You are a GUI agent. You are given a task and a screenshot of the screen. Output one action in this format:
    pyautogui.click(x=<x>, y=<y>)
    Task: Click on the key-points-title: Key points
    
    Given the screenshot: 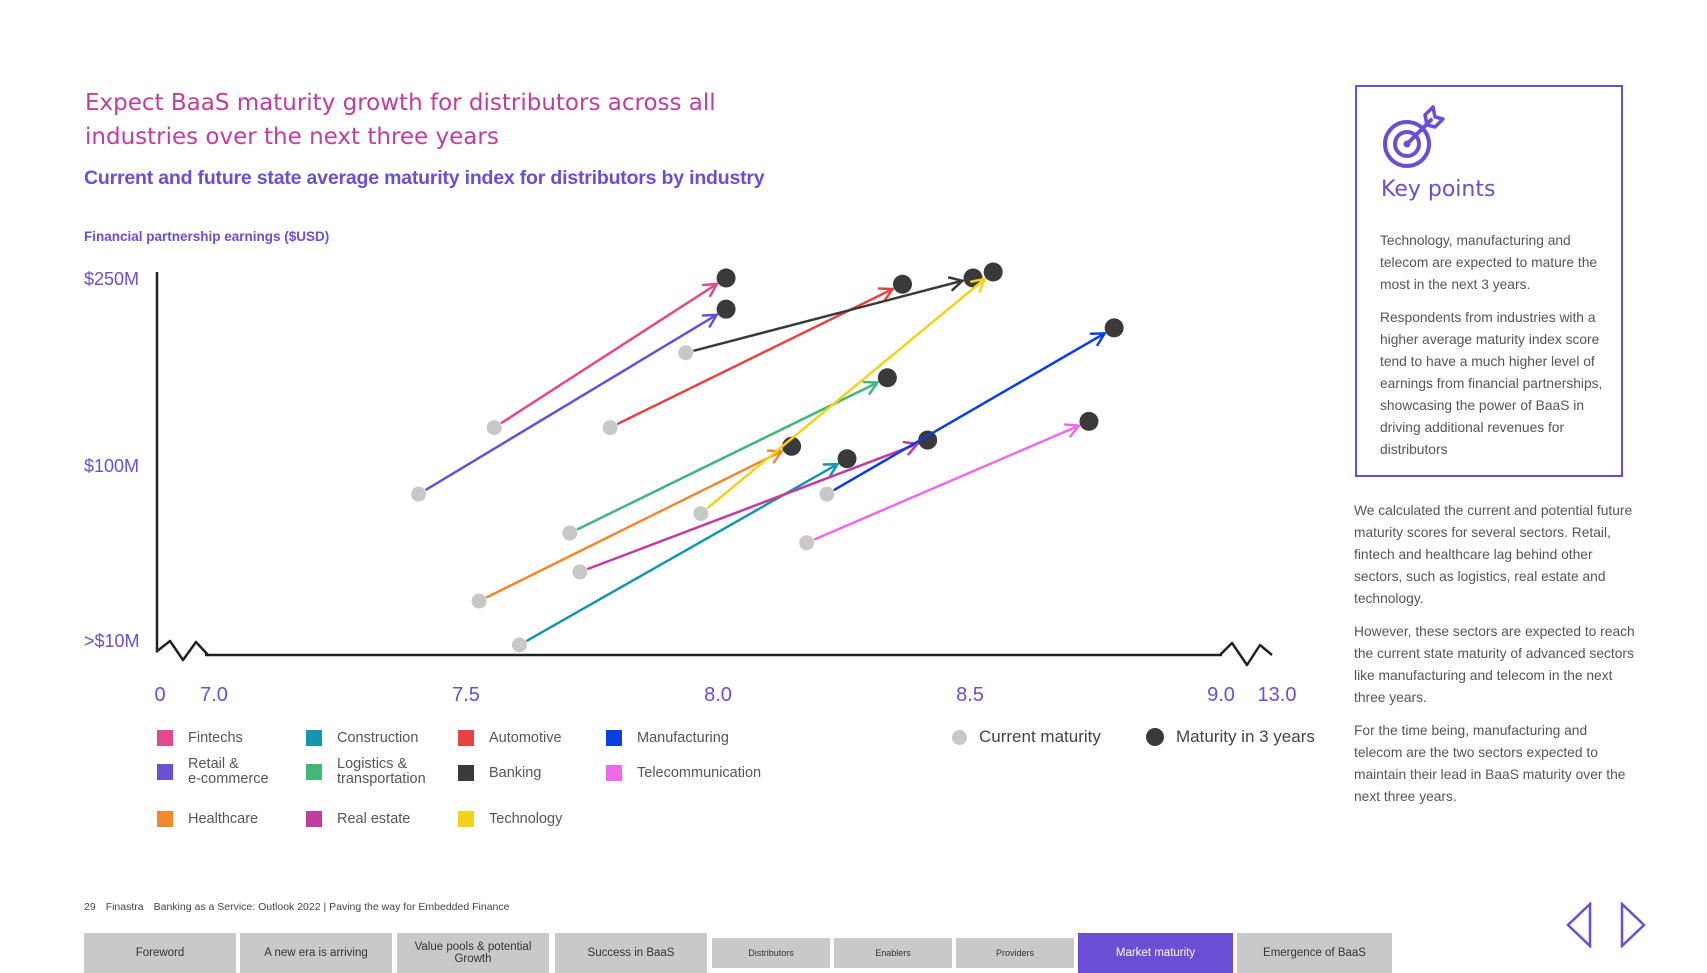 What is the action you would take?
    pyautogui.click(x=1438, y=189)
    